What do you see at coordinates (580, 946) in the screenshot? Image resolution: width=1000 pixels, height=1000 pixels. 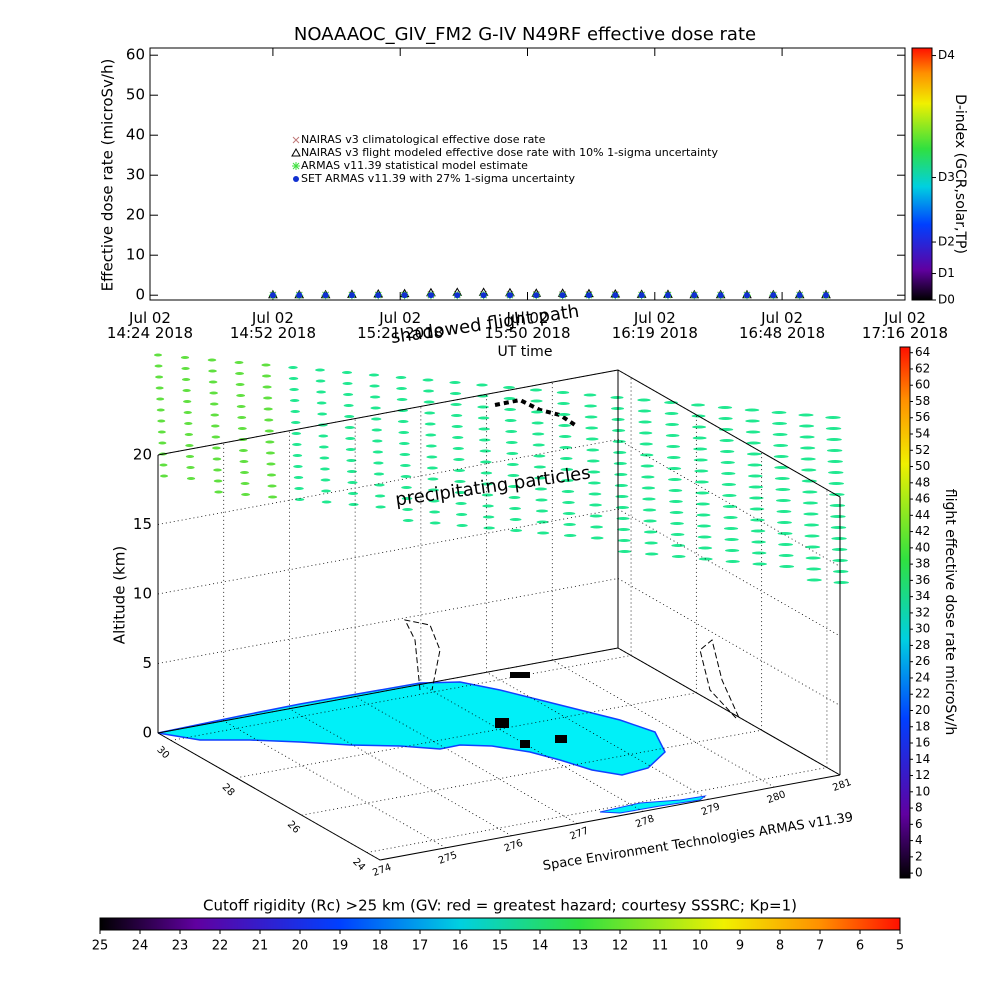 I see `colorbar-tick-label: 13` at bounding box center [580, 946].